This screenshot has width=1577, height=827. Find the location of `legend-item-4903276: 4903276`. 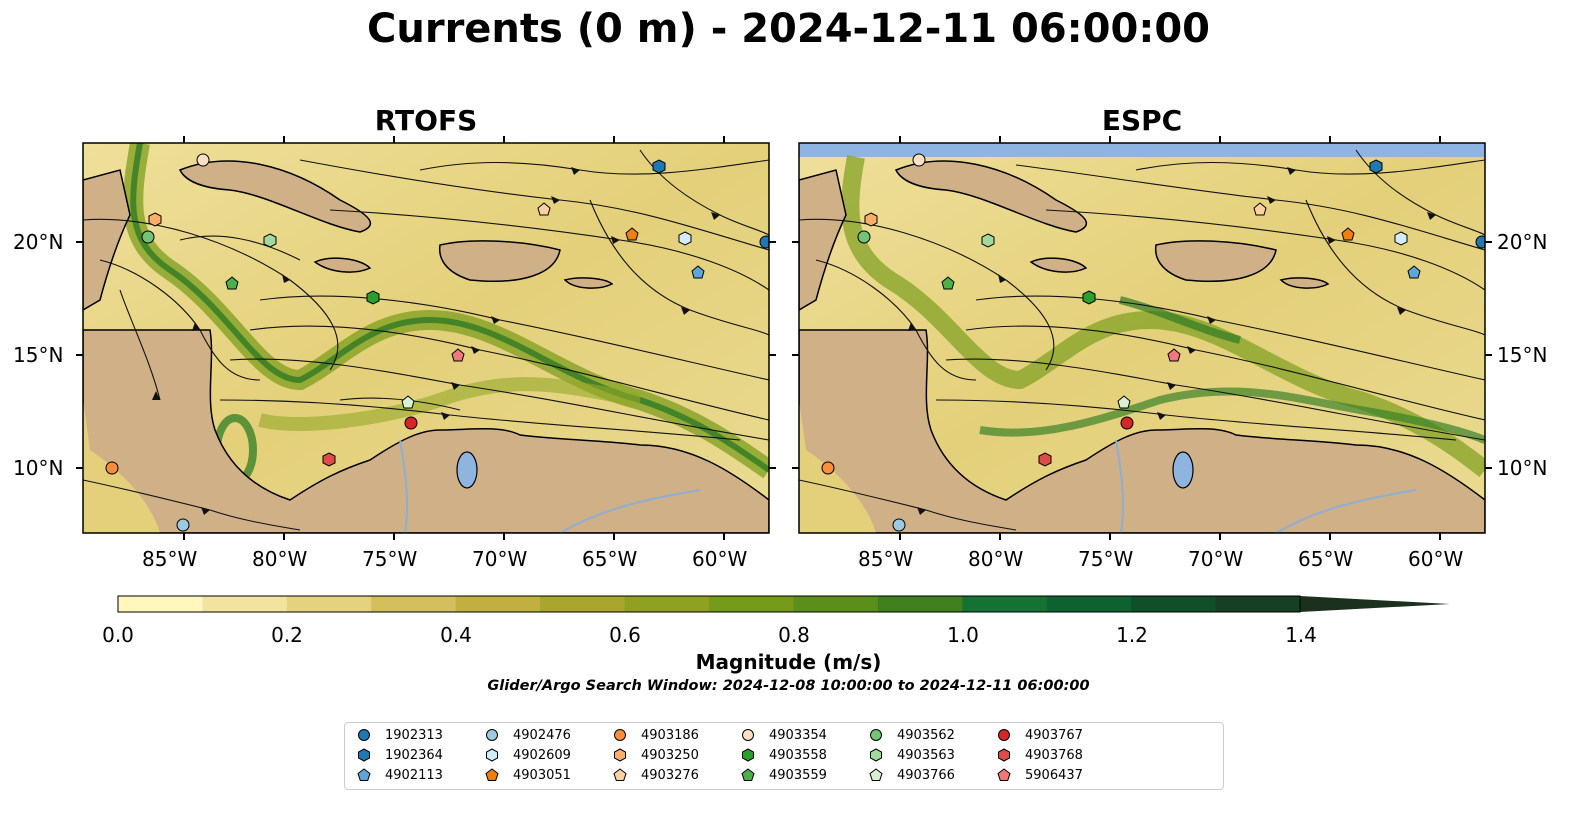

legend-item-4903276: 4903276 is located at coordinates (656, 775).